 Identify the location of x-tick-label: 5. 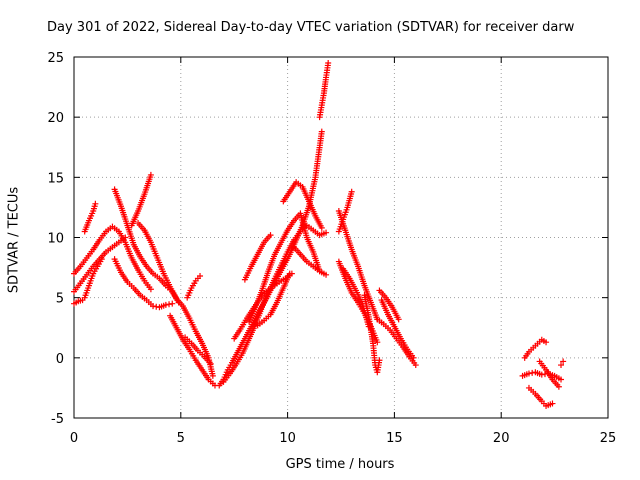
(181, 438).